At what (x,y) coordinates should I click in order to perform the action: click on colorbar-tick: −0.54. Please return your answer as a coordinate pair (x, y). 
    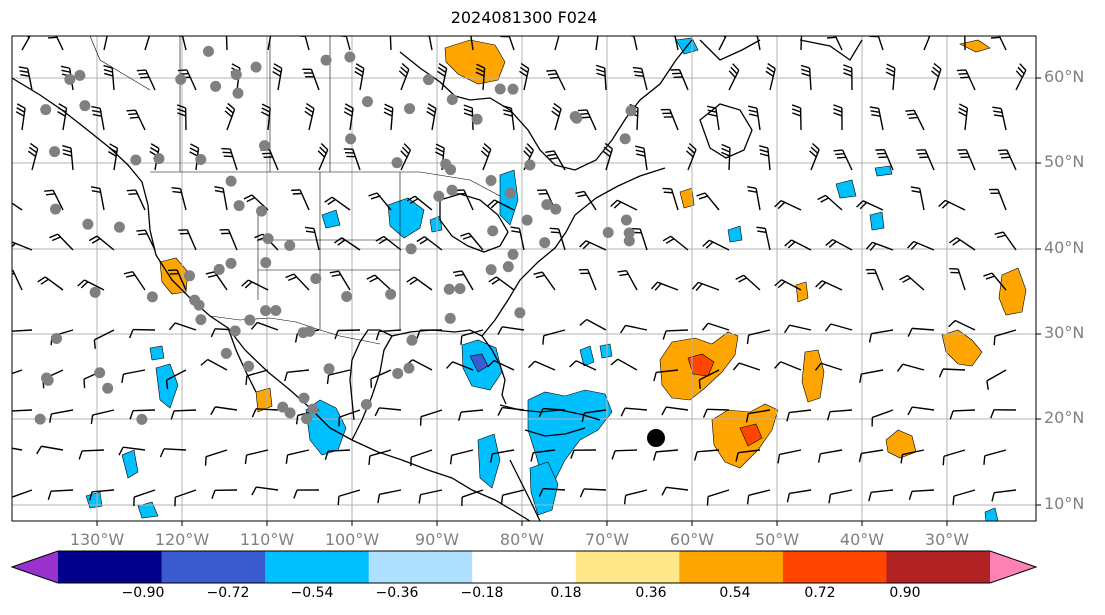
    Looking at the image, I should click on (312, 593).